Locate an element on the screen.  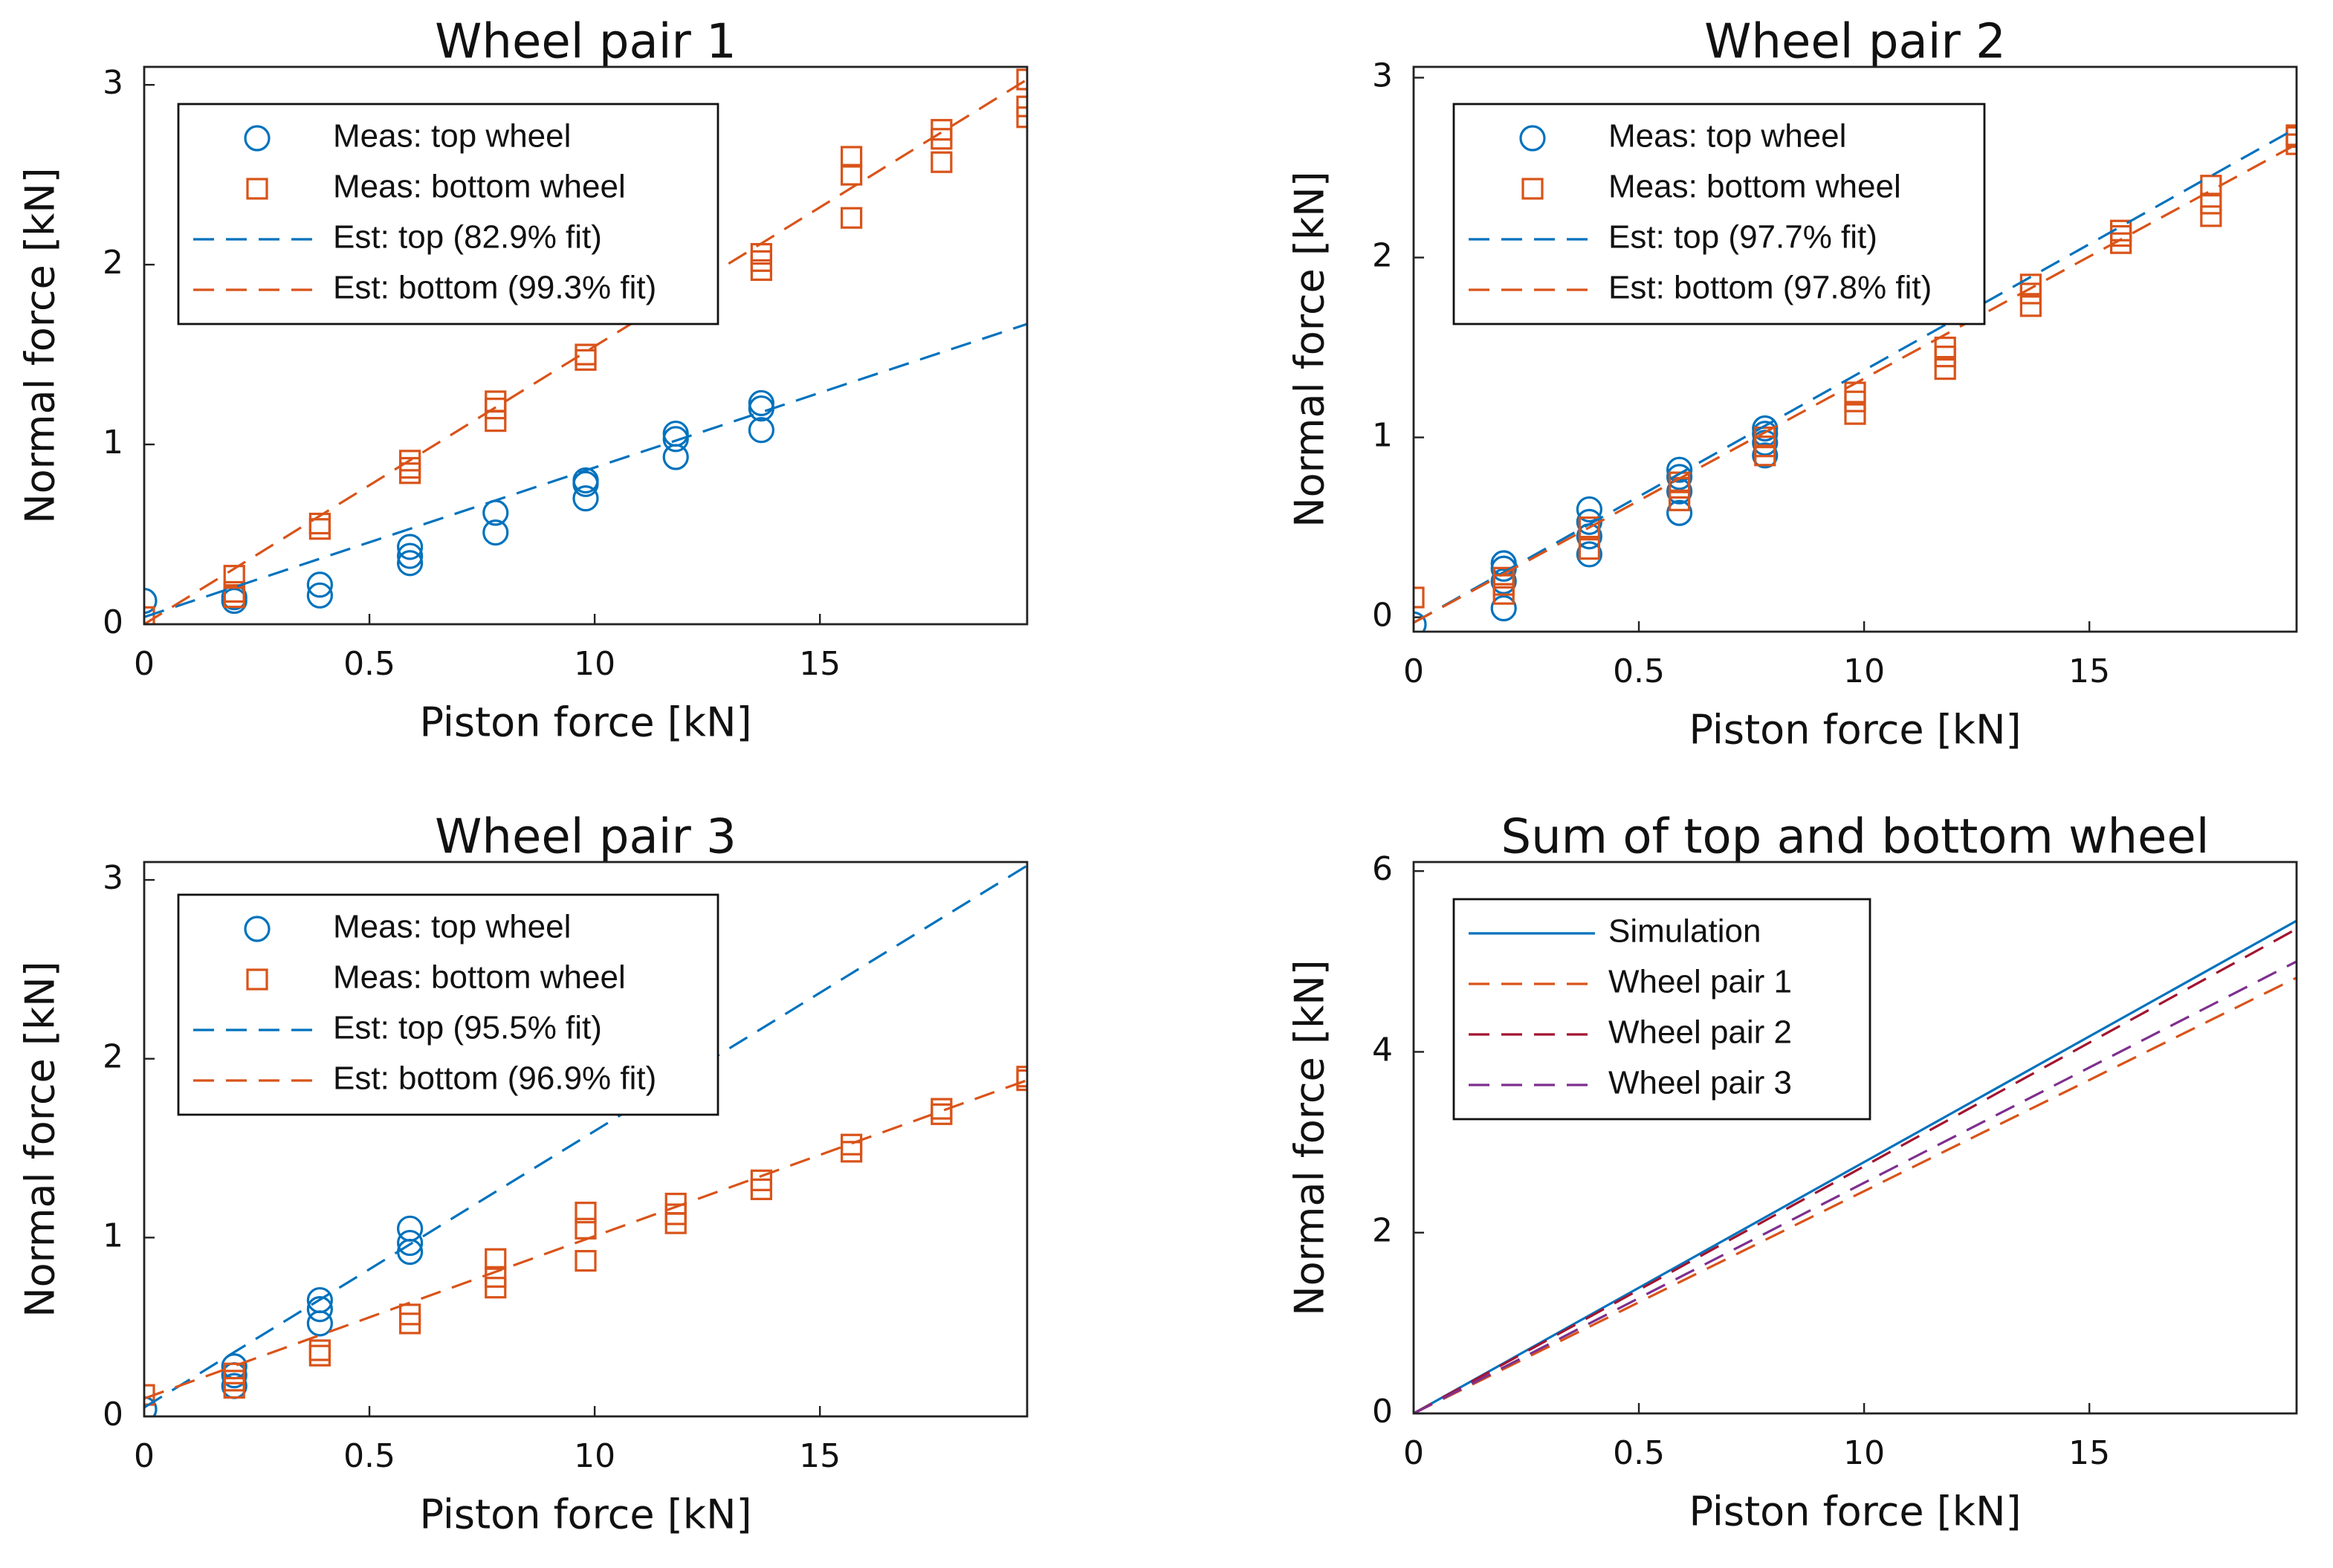
legend-label: Wheel pair 3 is located at coordinates (1700, 1083).